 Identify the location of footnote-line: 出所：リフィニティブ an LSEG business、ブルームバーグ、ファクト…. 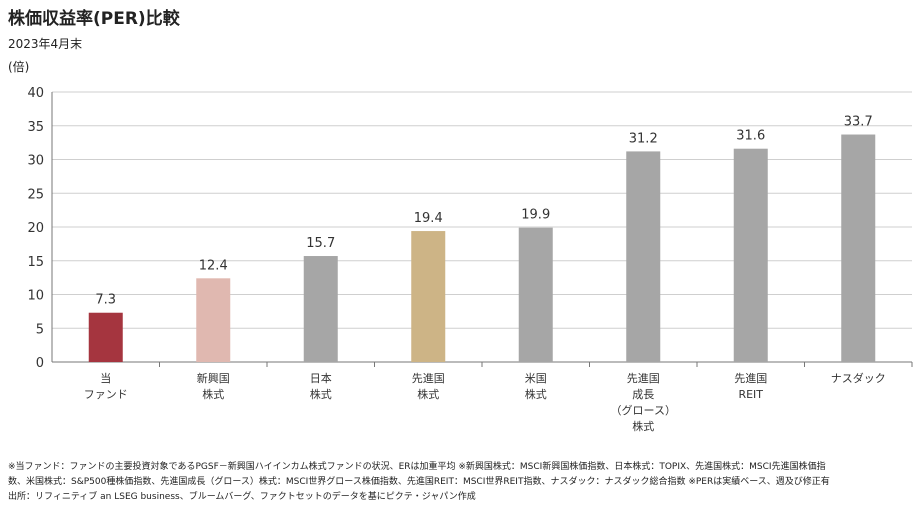
(242, 497).